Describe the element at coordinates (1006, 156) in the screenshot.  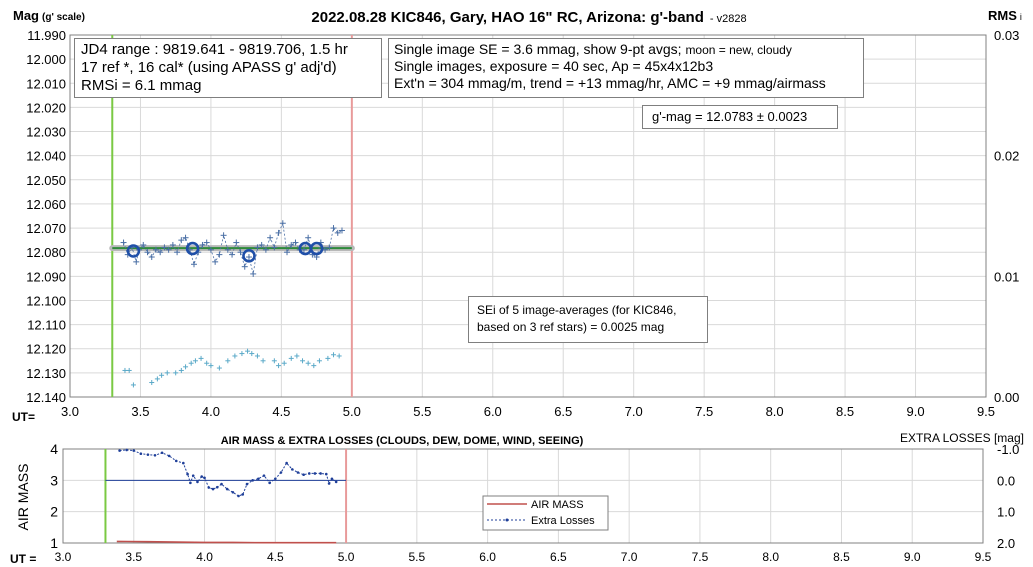
I see `rms-tick-label: 0.02` at that location.